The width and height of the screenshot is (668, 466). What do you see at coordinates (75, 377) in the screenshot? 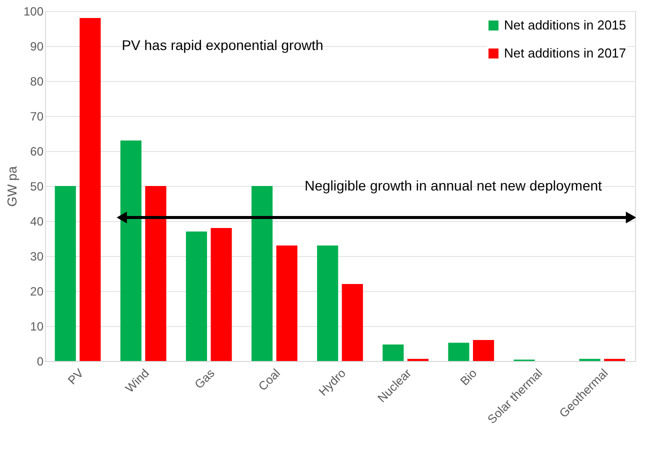
I see `x-tick-label: PV` at bounding box center [75, 377].